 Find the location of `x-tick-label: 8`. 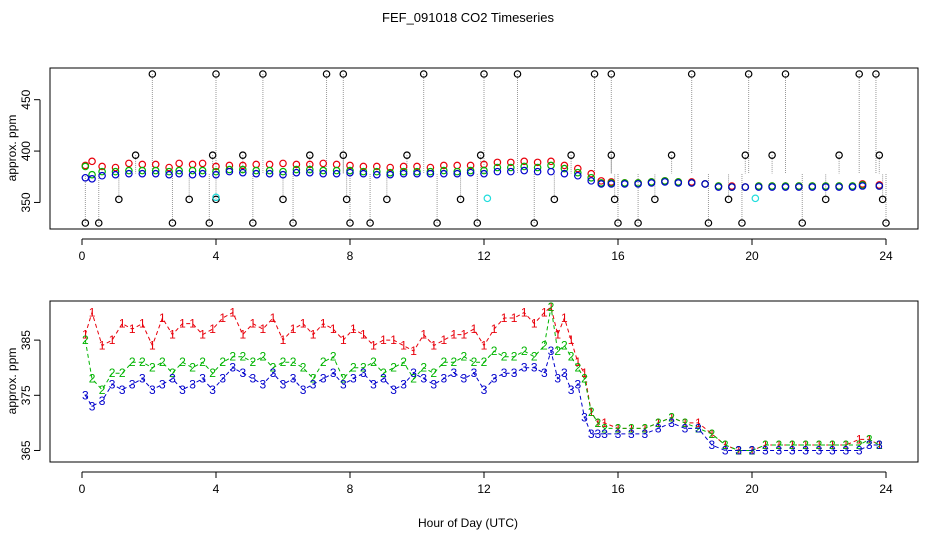

x-tick-label: 8 is located at coordinates (350, 489).